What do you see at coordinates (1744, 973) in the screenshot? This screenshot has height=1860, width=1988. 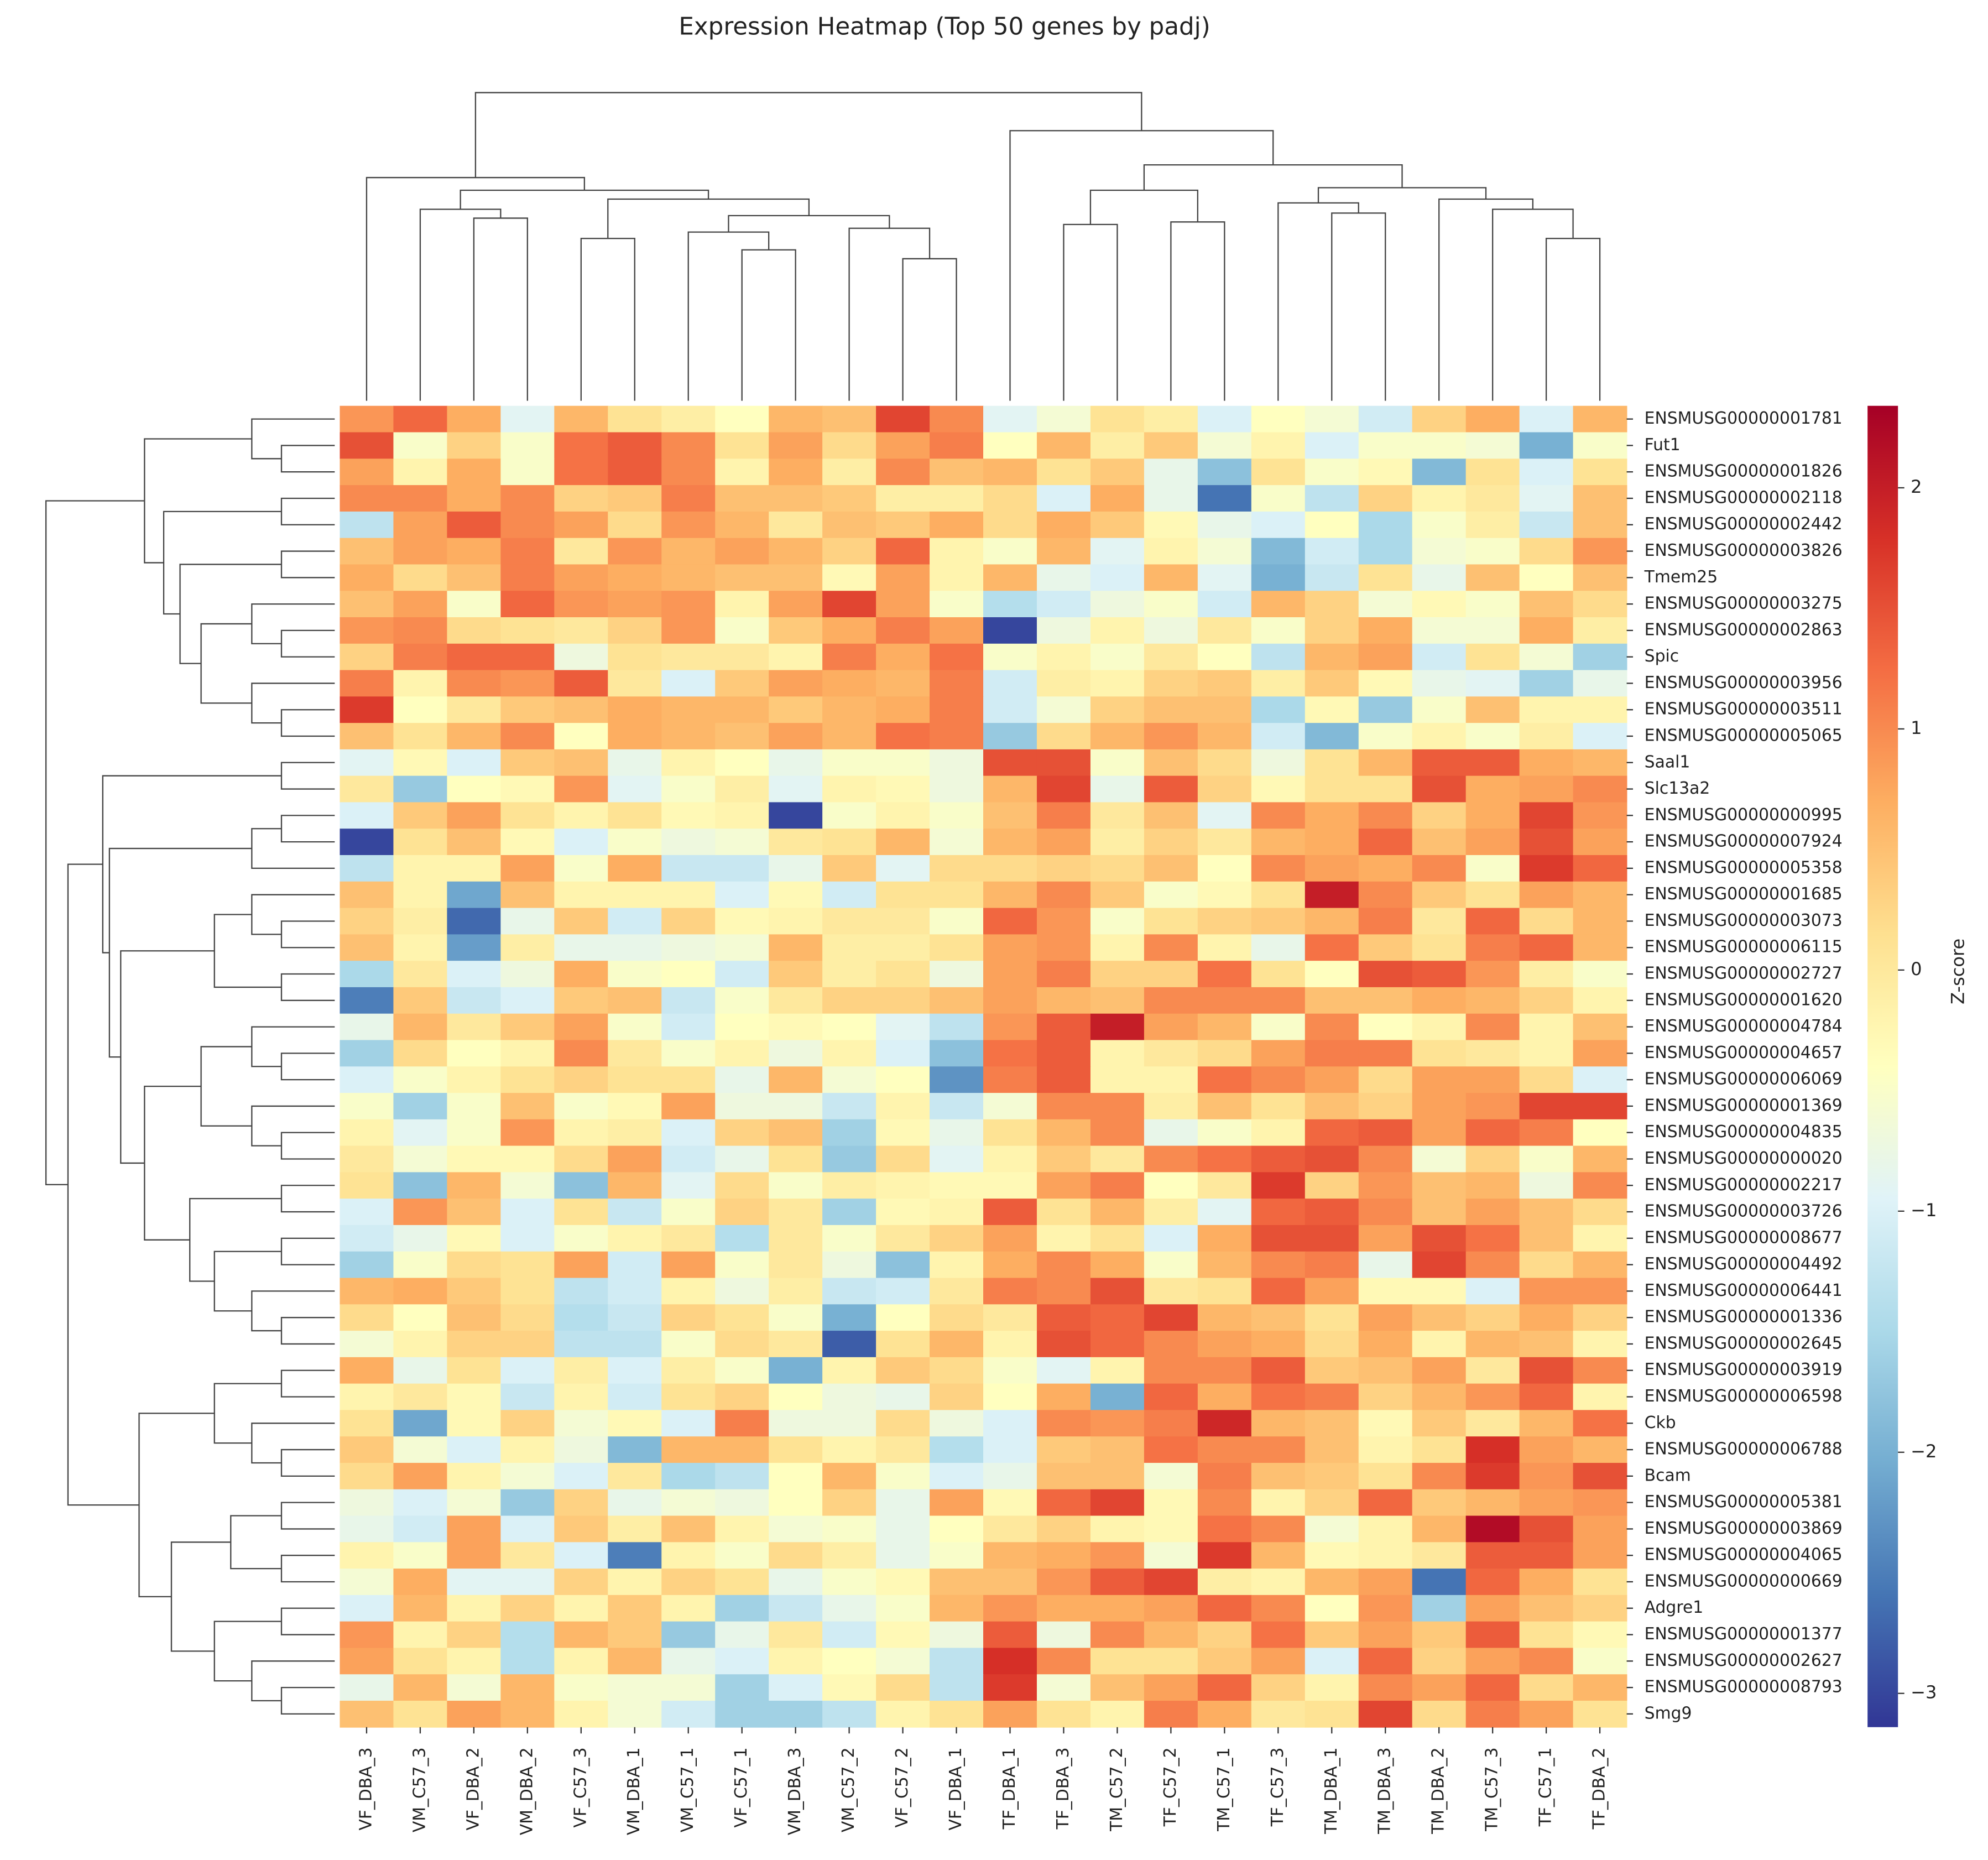 I see `row-label: ENSMUSG00000002727` at bounding box center [1744, 973].